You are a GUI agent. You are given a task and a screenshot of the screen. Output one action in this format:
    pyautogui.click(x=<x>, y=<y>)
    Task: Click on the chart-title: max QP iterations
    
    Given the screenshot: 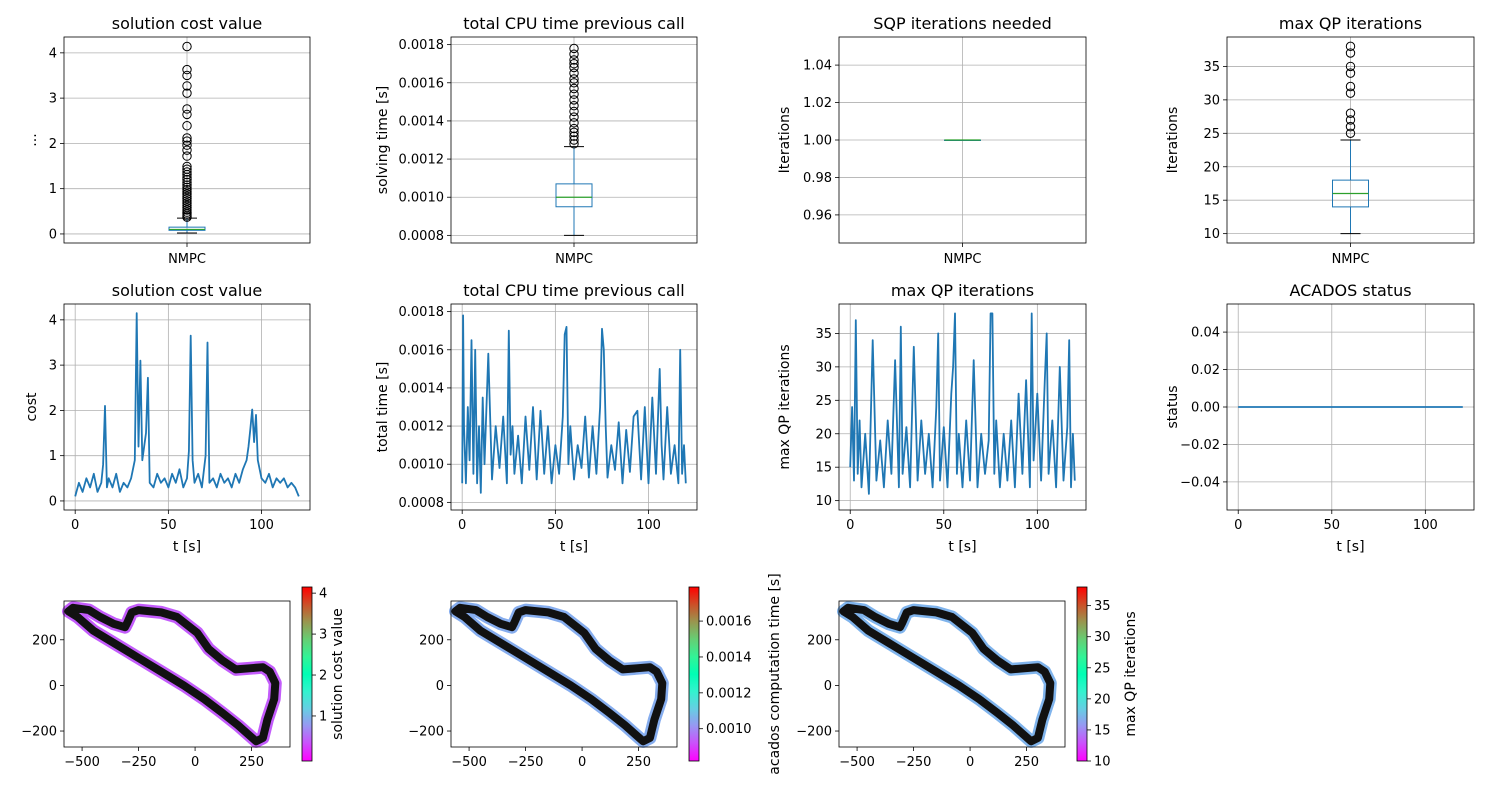 What is the action you would take?
    pyautogui.click(x=1350, y=23)
    